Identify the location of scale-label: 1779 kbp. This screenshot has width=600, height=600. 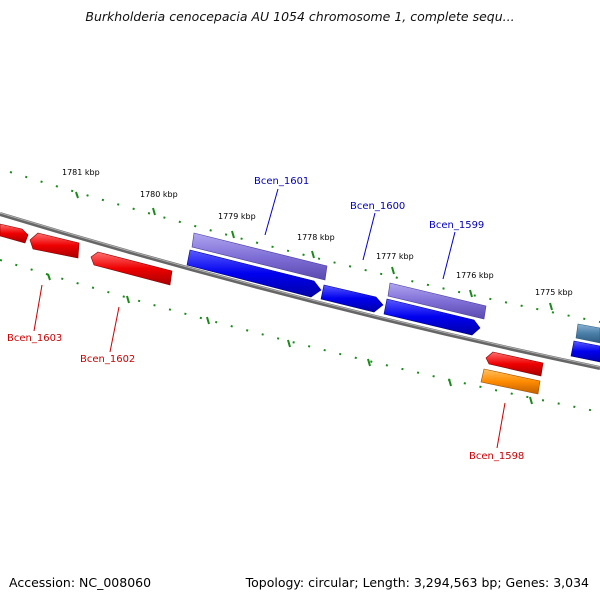
(237, 216).